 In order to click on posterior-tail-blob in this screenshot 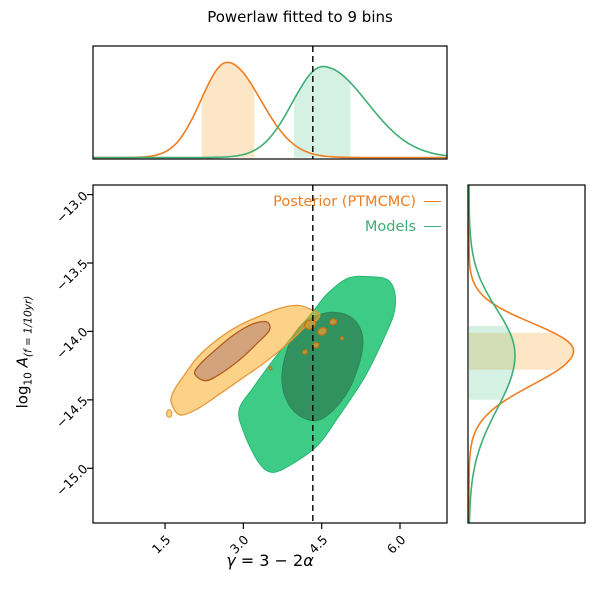, I will do `click(169, 413)`.